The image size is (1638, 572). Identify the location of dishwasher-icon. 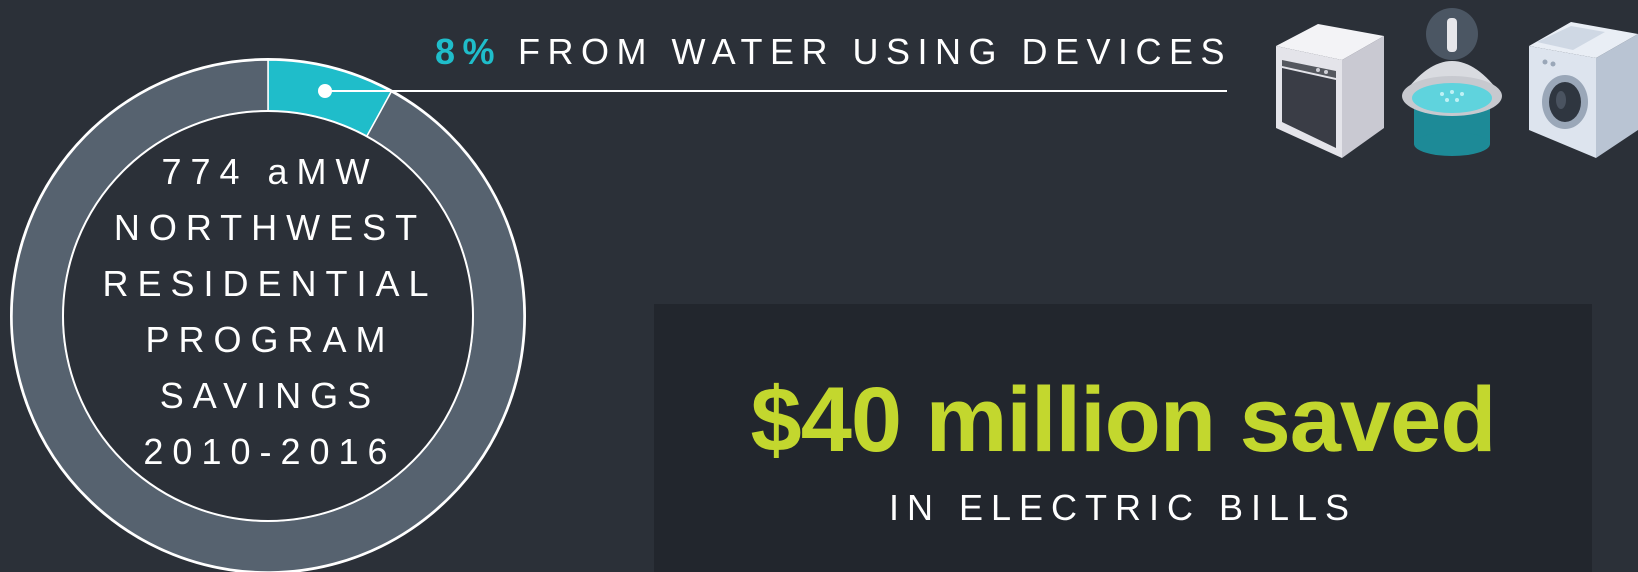
(1330, 91).